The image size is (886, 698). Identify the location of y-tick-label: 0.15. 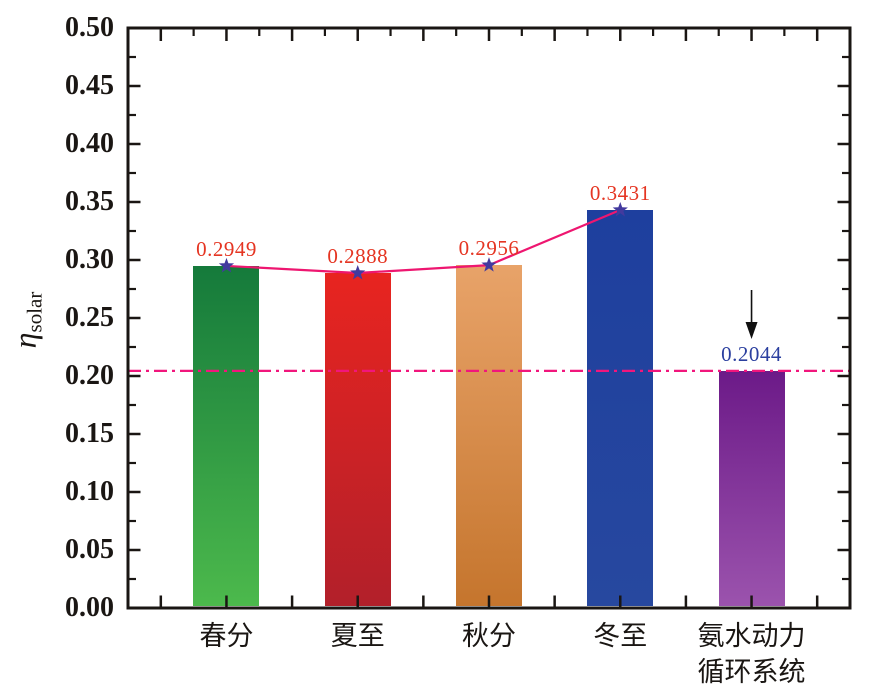
(89, 433).